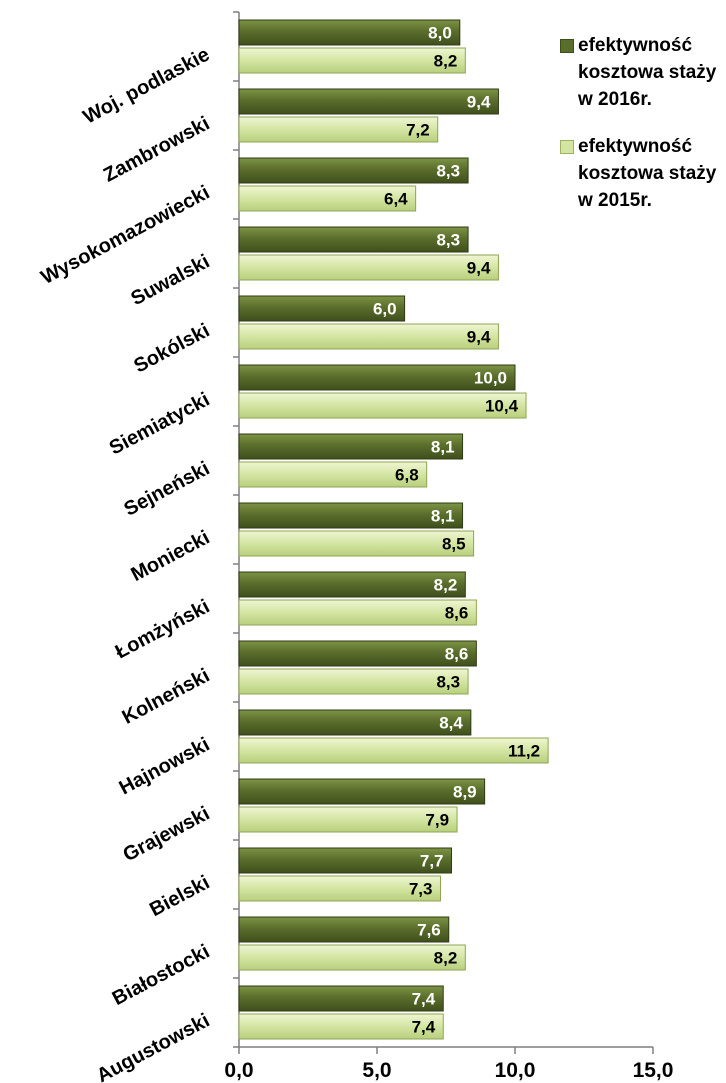 The width and height of the screenshot is (726, 1083). Describe the element at coordinates (446, 585) in the screenshot. I see `value-label-2016-9: 8,2` at that location.